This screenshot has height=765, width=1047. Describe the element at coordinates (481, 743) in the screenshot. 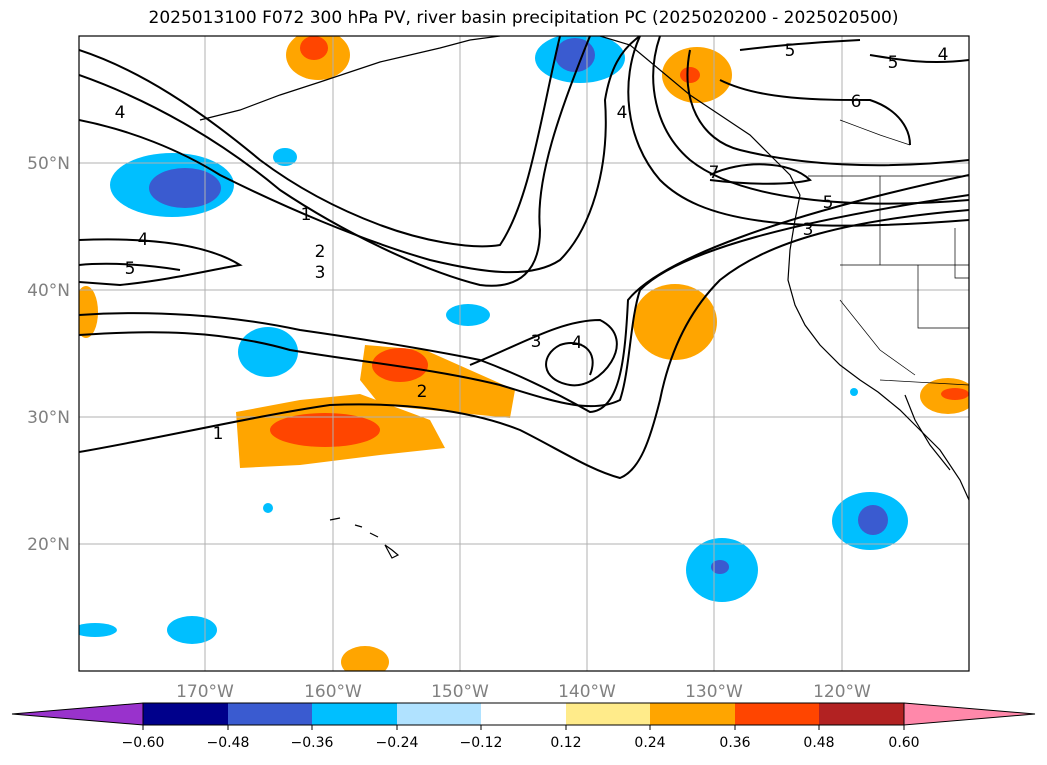

I see `colorbar-tick-label: −0.12` at that location.